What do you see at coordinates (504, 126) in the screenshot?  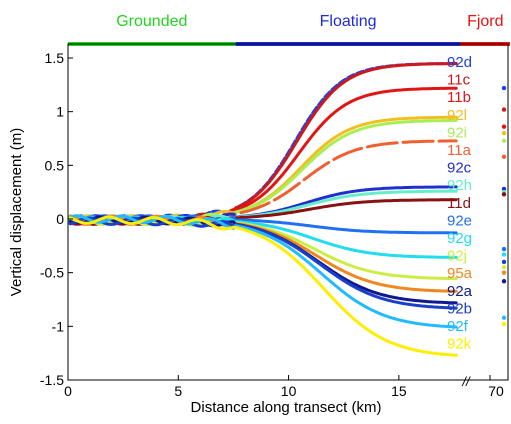 I see `fjord-point-11b` at bounding box center [504, 126].